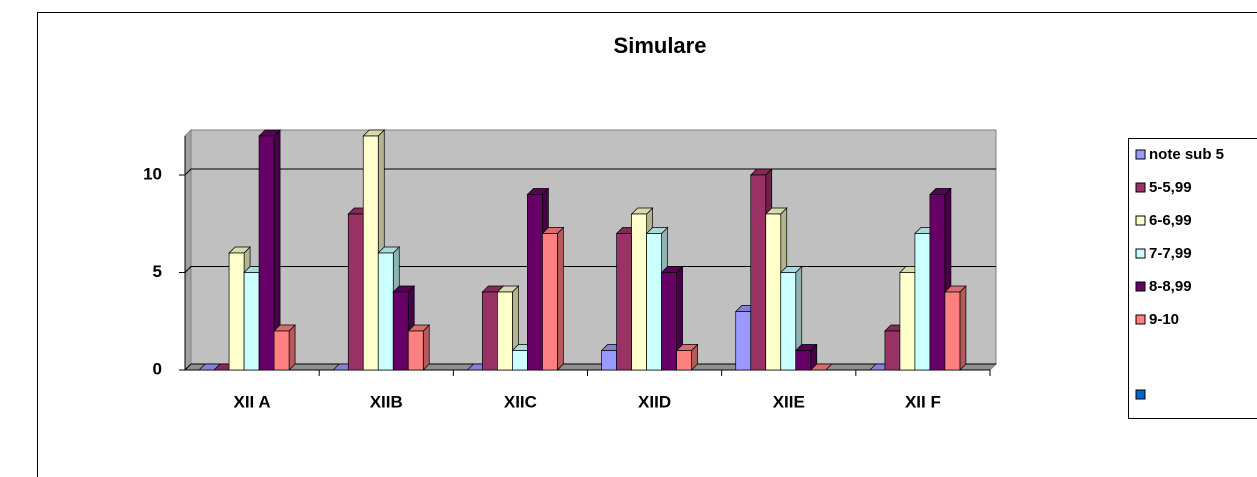 The height and width of the screenshot is (477, 1257). I want to click on legend-label: 8-8,99, so click(1170, 286).